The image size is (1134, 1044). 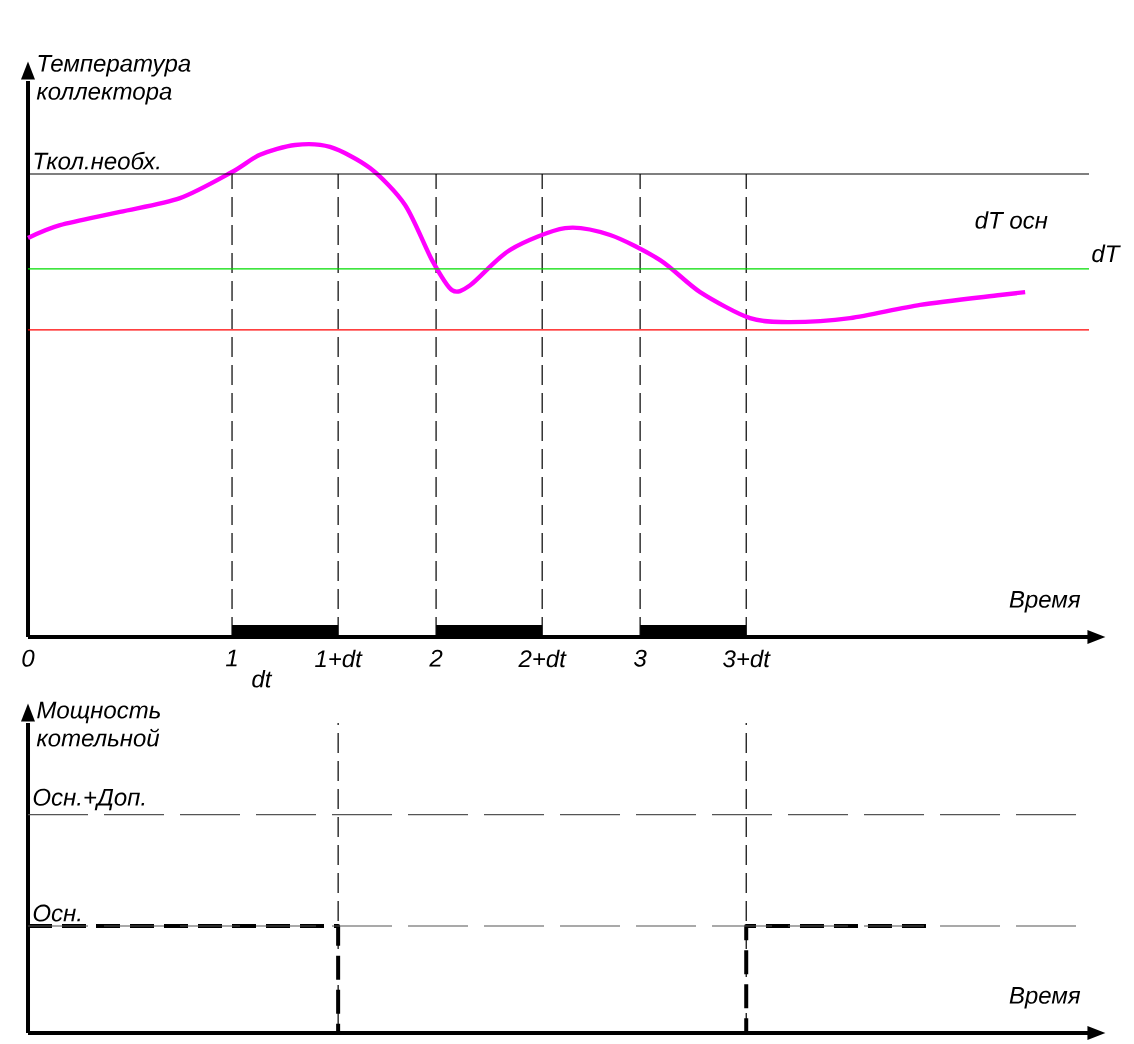 I want to click on text: dT, so click(x=1106, y=253).